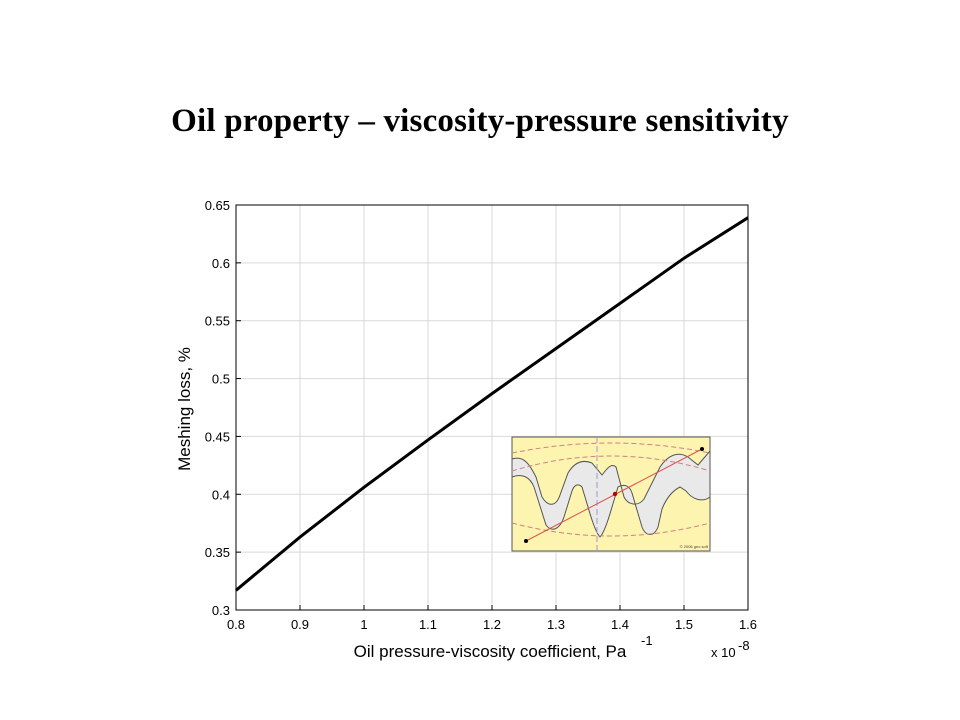 The image size is (960, 720). I want to click on y-tick-labels: 0.3 0.35 0.4 0.45 0.5 0.55 0.6 0.65, so click(217, 408).